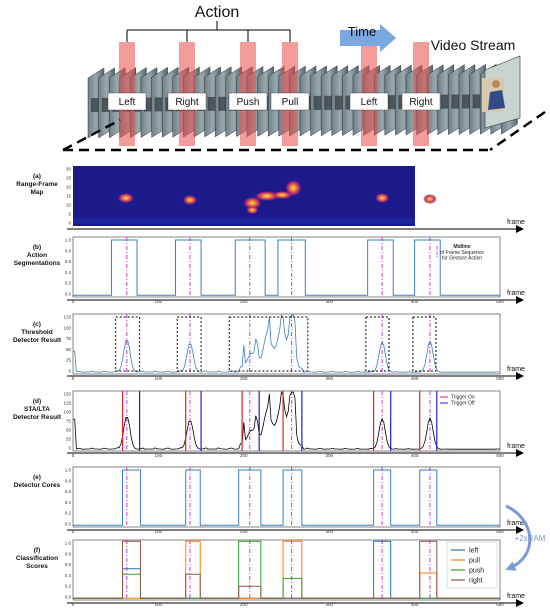  I want to click on panel-label: (d), so click(37, 401).